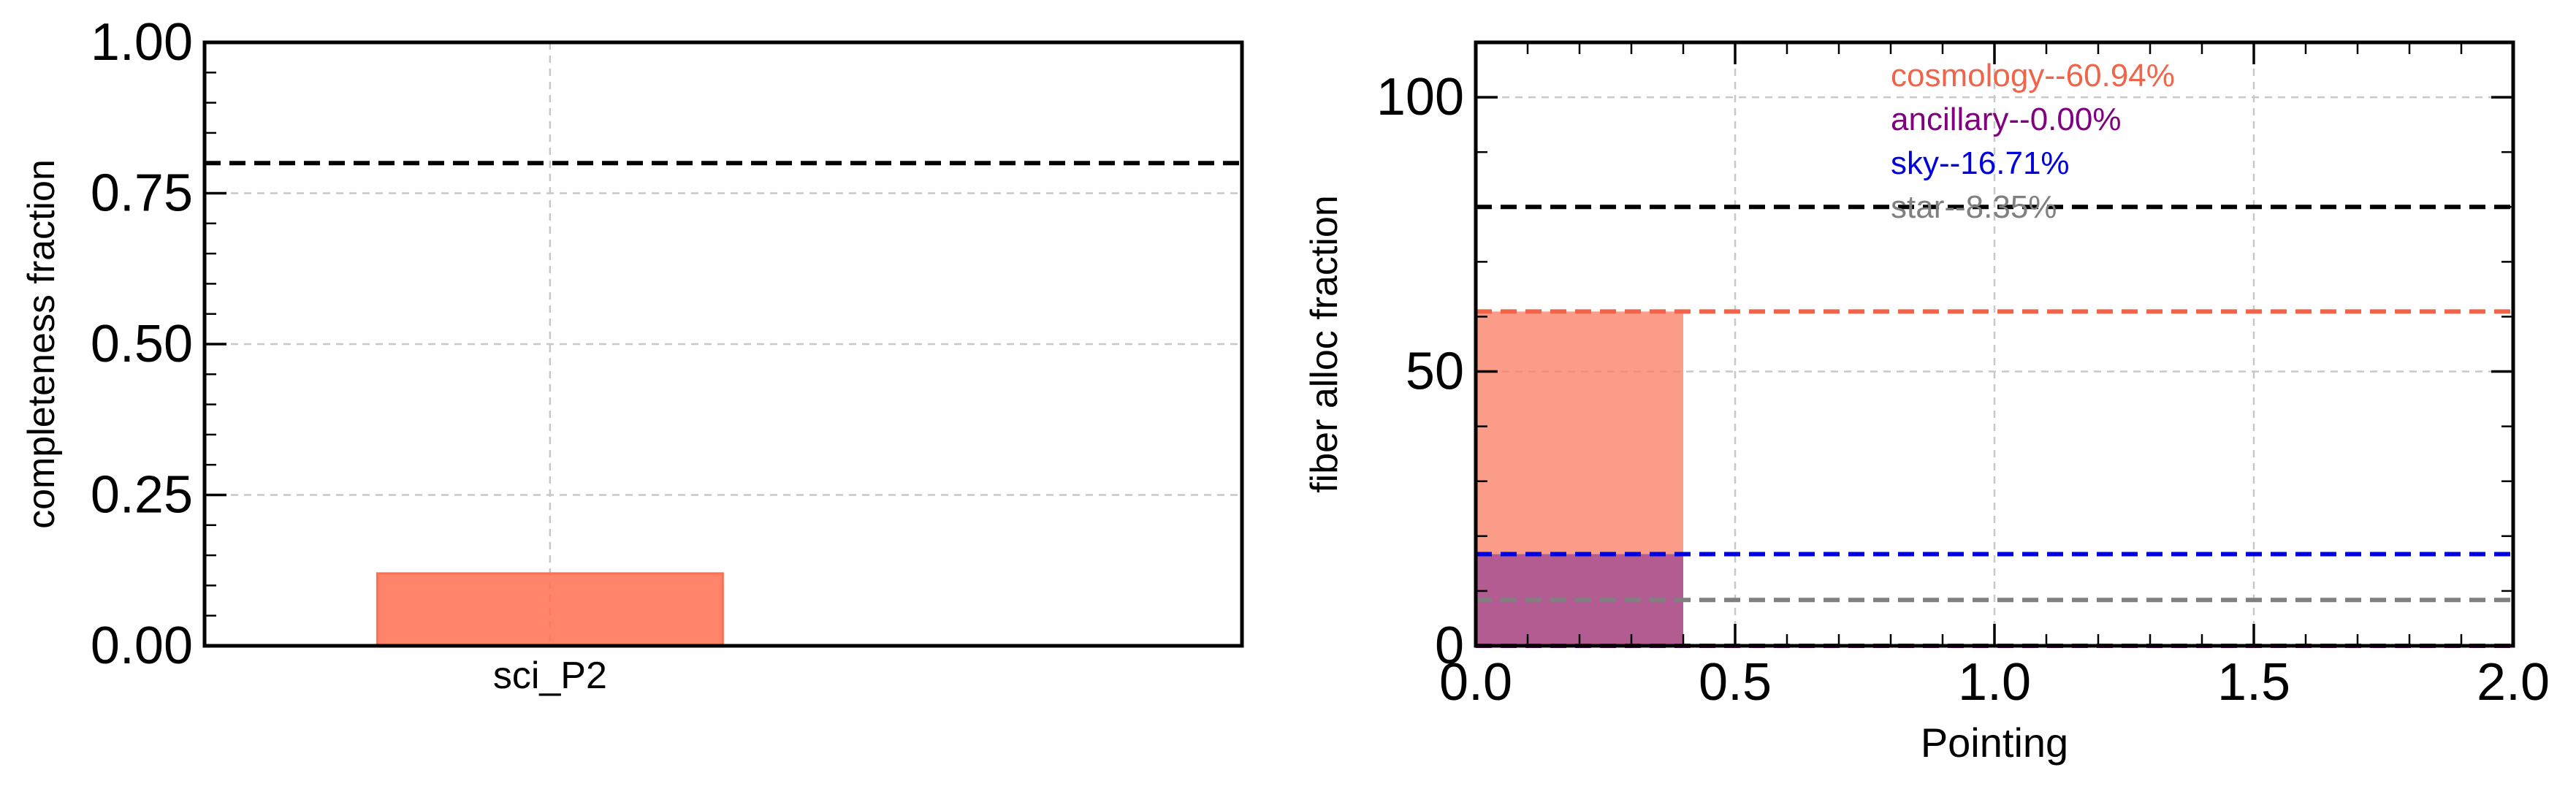  I want to click on x-tick-label: 1.5, so click(2253, 682).